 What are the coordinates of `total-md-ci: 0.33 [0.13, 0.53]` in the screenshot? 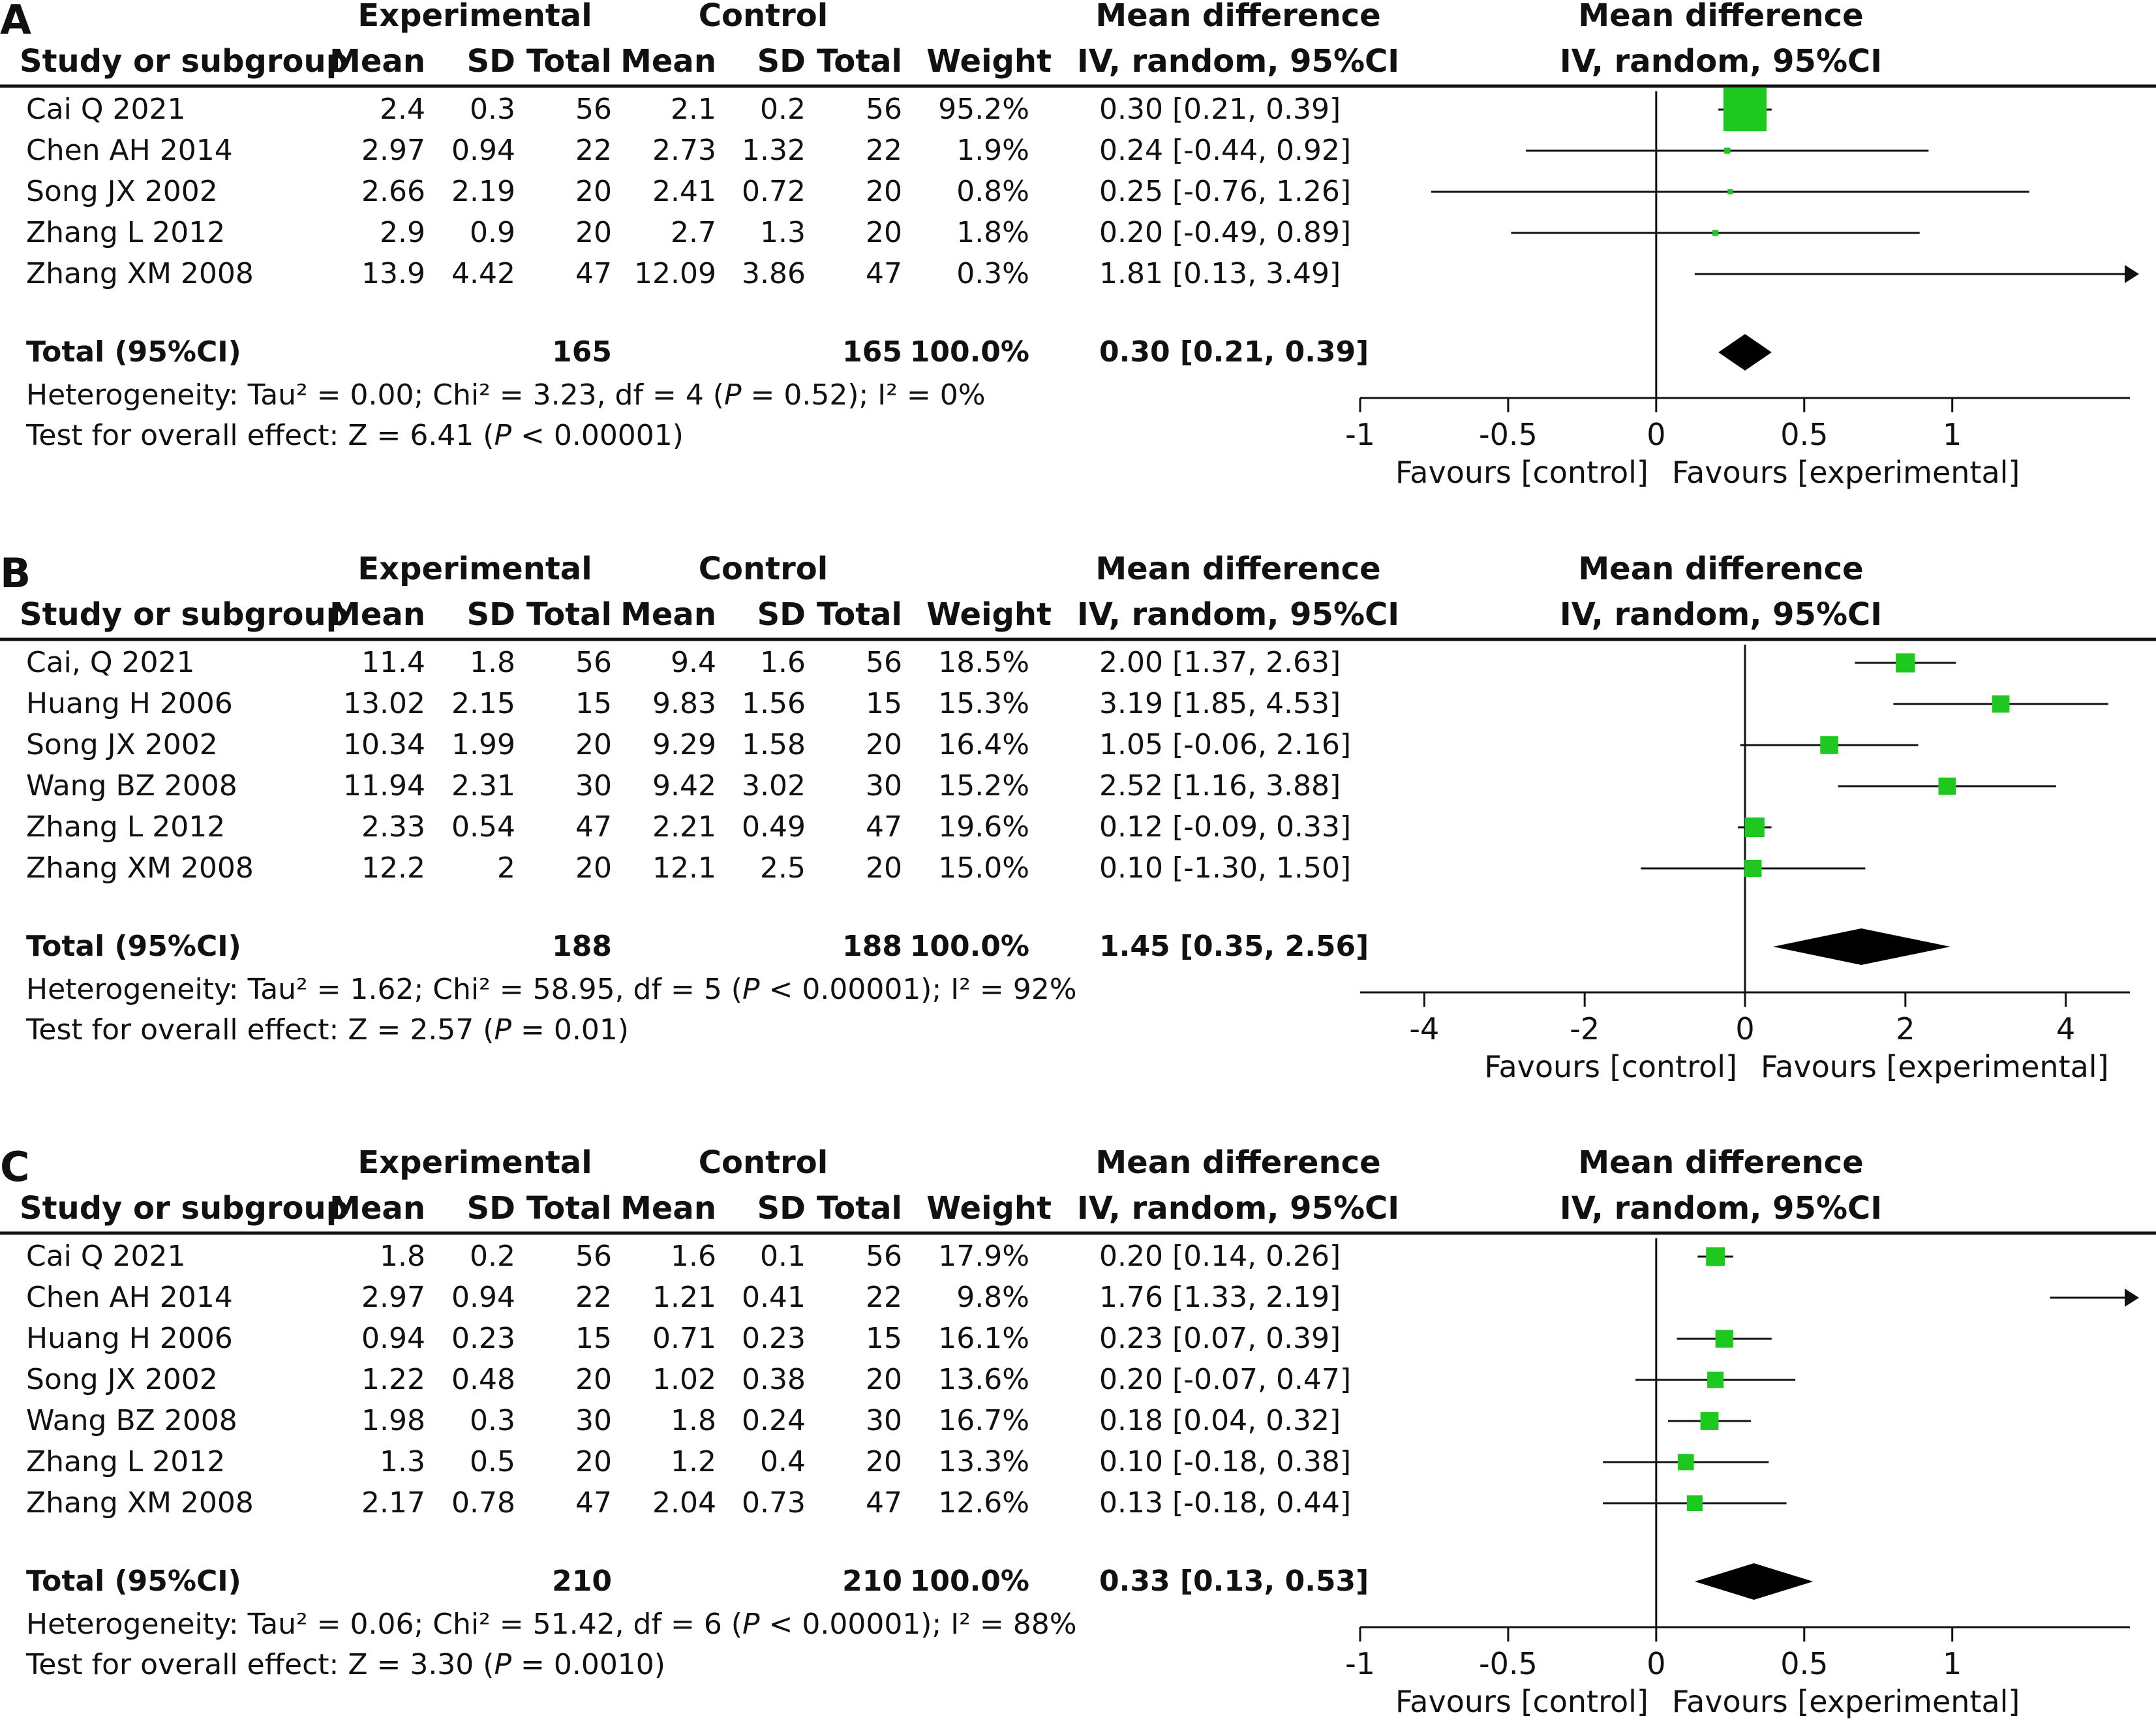 It's located at (1234, 1581).